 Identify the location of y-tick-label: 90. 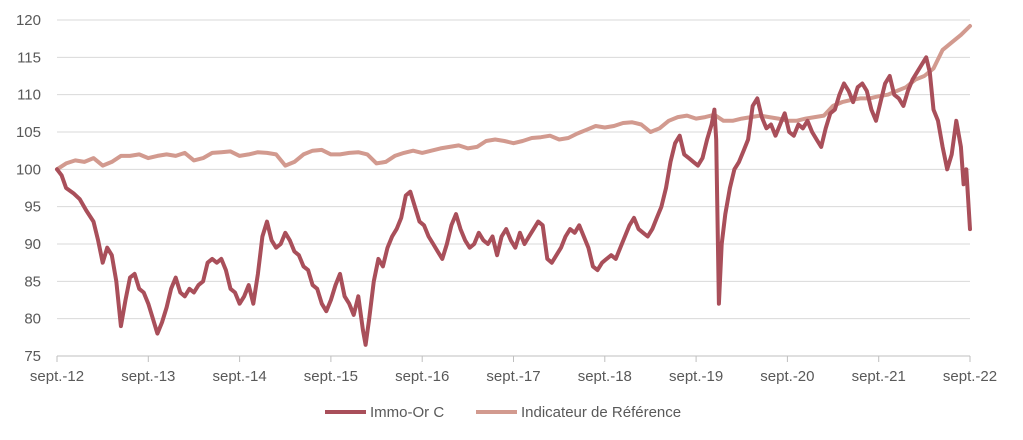
(32, 244).